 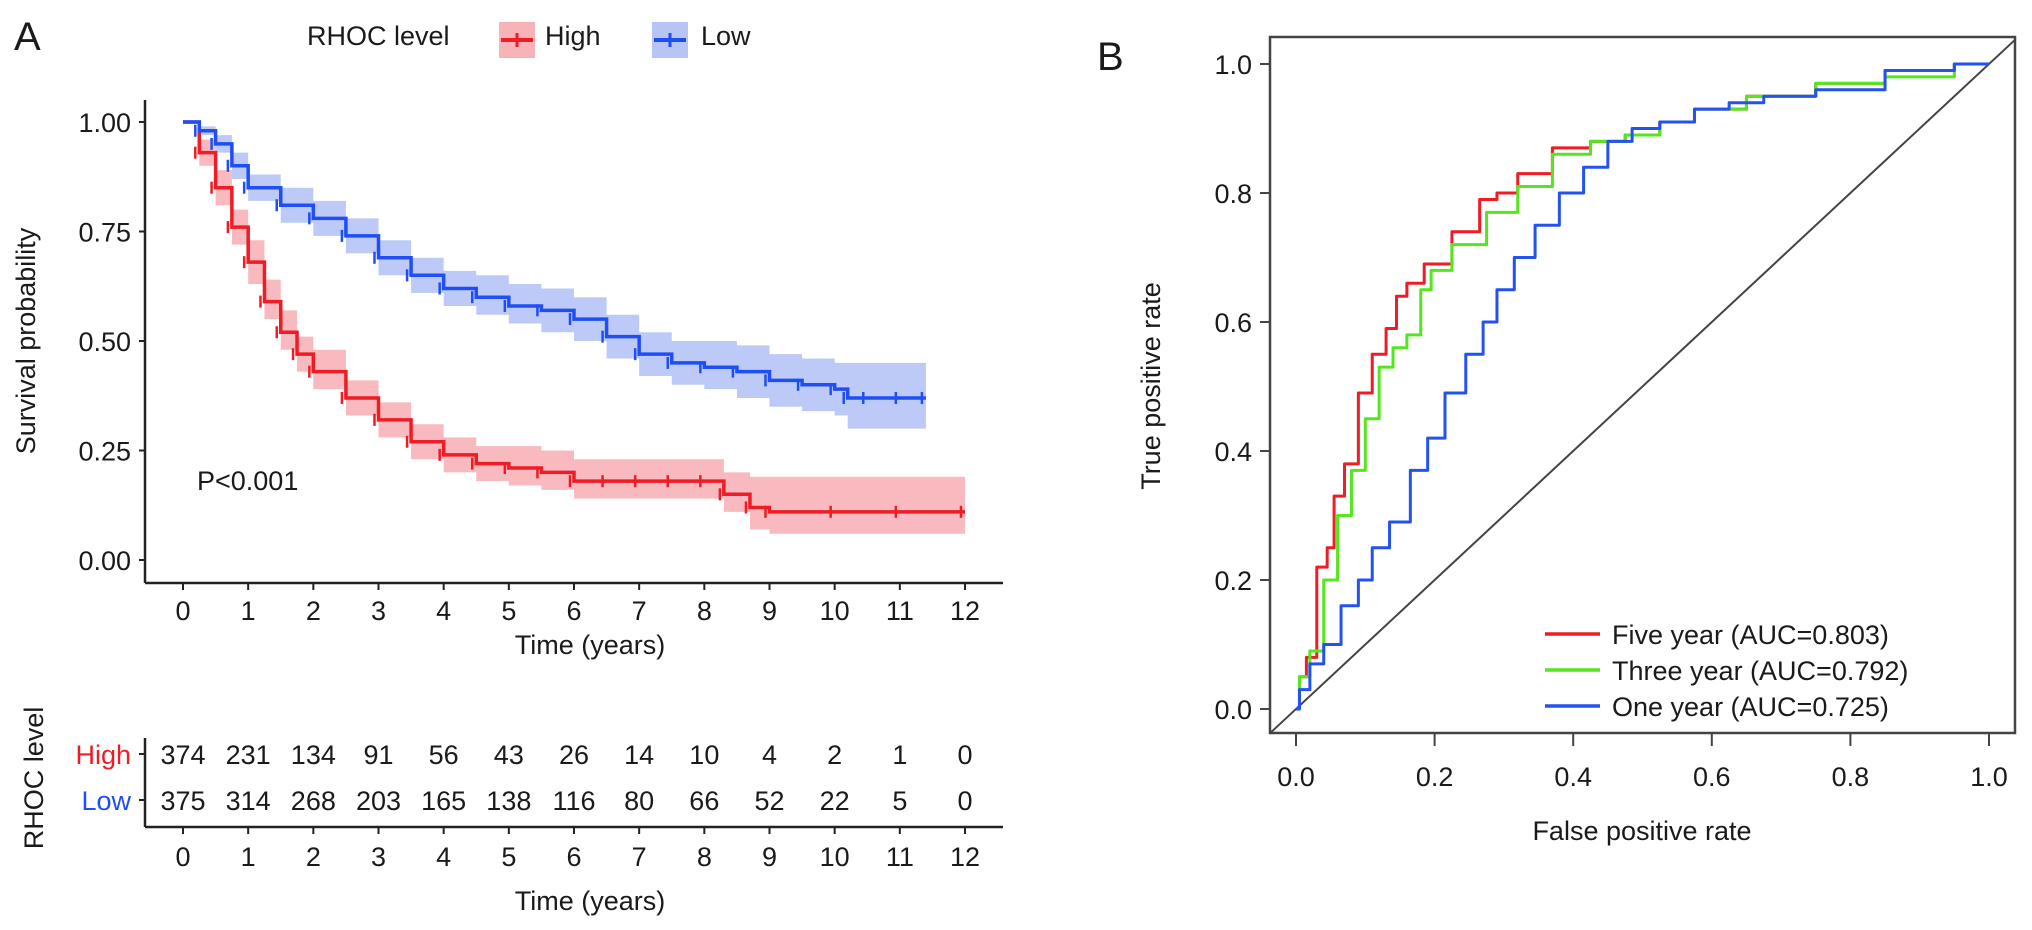 What do you see at coordinates (26, 340) in the screenshot?
I see `km-y-axis-label: Survival probability` at bounding box center [26, 340].